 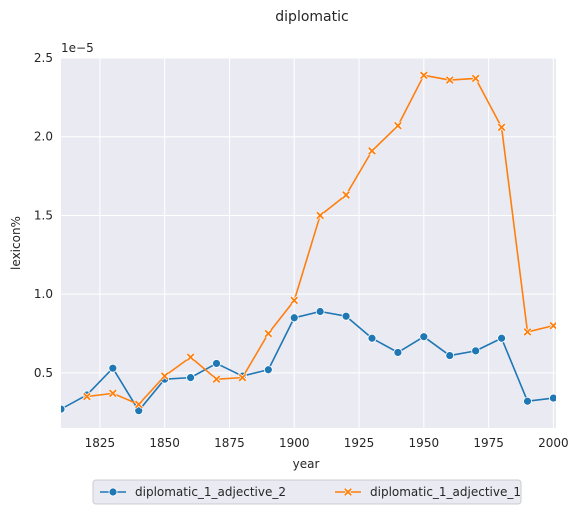 I want to click on x-tick-label: 1975, so click(x=488, y=443).